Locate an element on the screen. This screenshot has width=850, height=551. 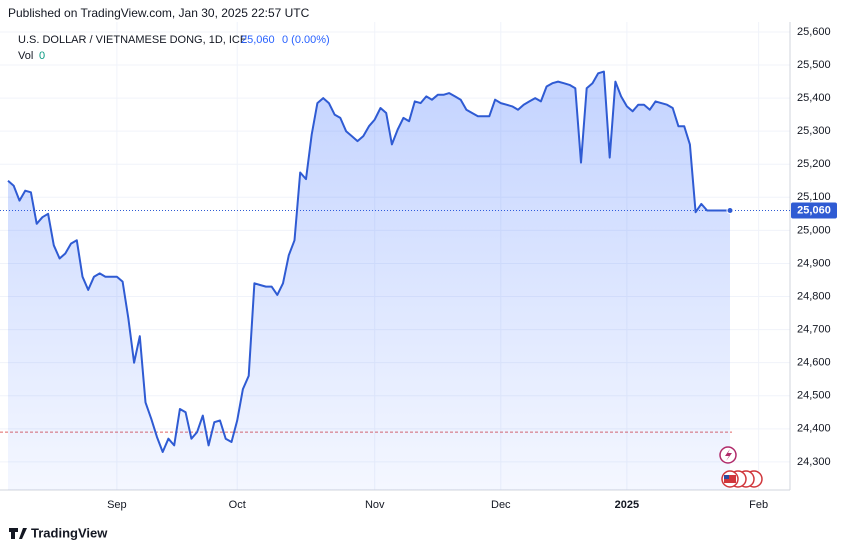
event-icons is located at coordinates (741, 467).